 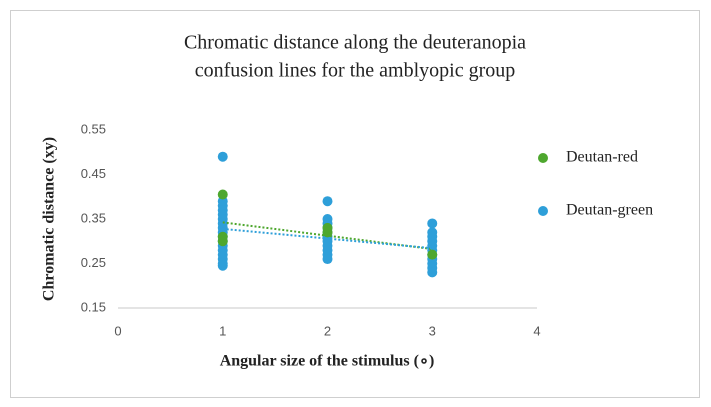 What do you see at coordinates (536, 330) in the screenshot?
I see `x-tick-label: 4` at bounding box center [536, 330].